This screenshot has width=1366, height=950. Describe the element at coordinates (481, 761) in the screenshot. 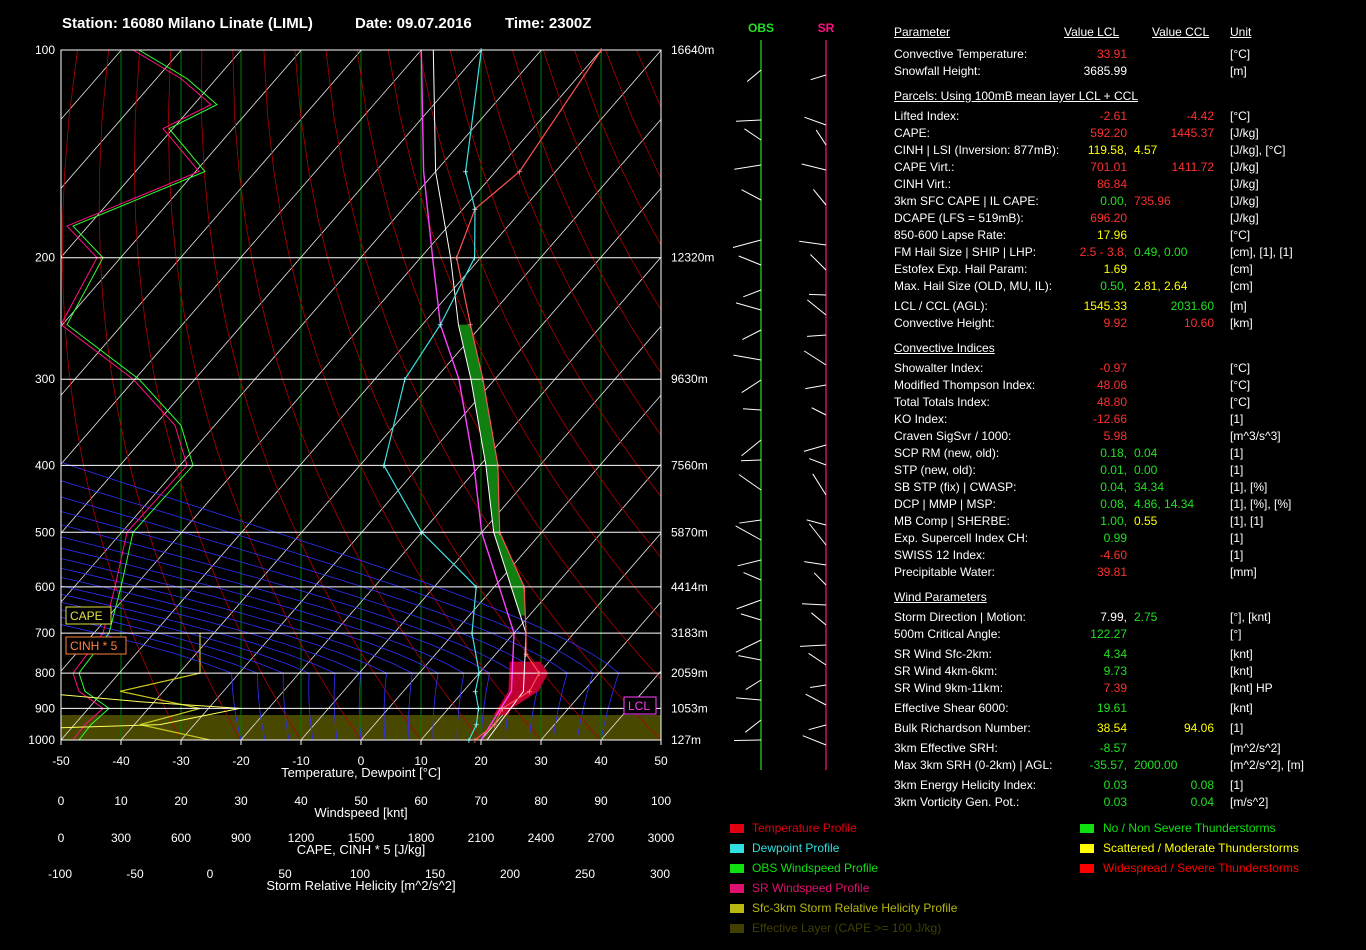

I see `axis-tick-label: 20` at that location.